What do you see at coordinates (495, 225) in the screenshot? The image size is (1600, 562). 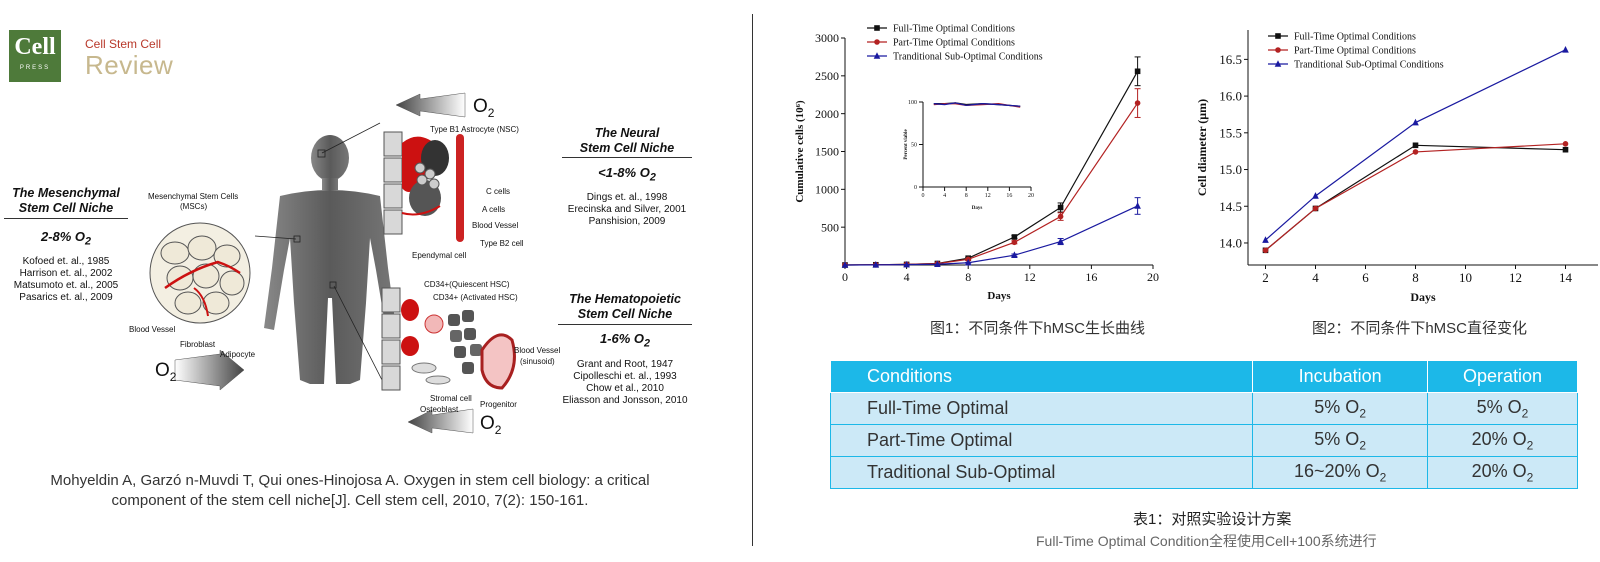 I see `label-blood-vessel-2: Blood Vessel` at bounding box center [495, 225].